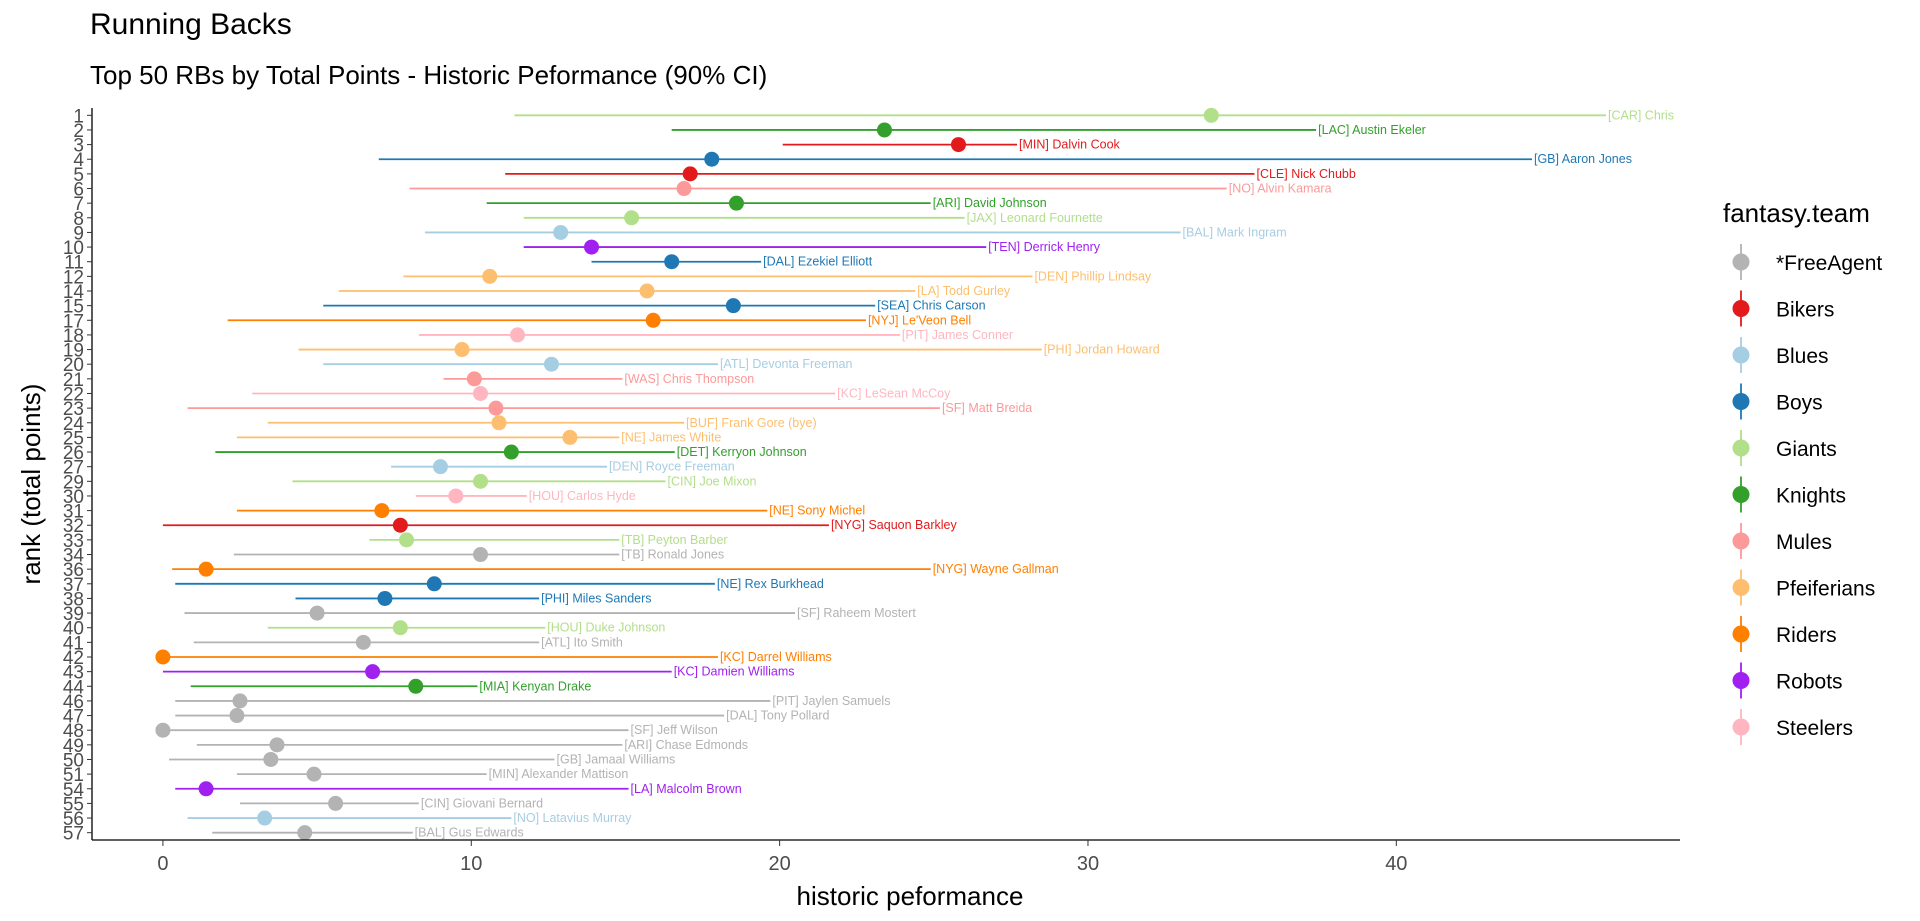  Describe the element at coordinates (674, 730) in the screenshot. I see `player-label: [SF] Jeff Wilson` at that location.